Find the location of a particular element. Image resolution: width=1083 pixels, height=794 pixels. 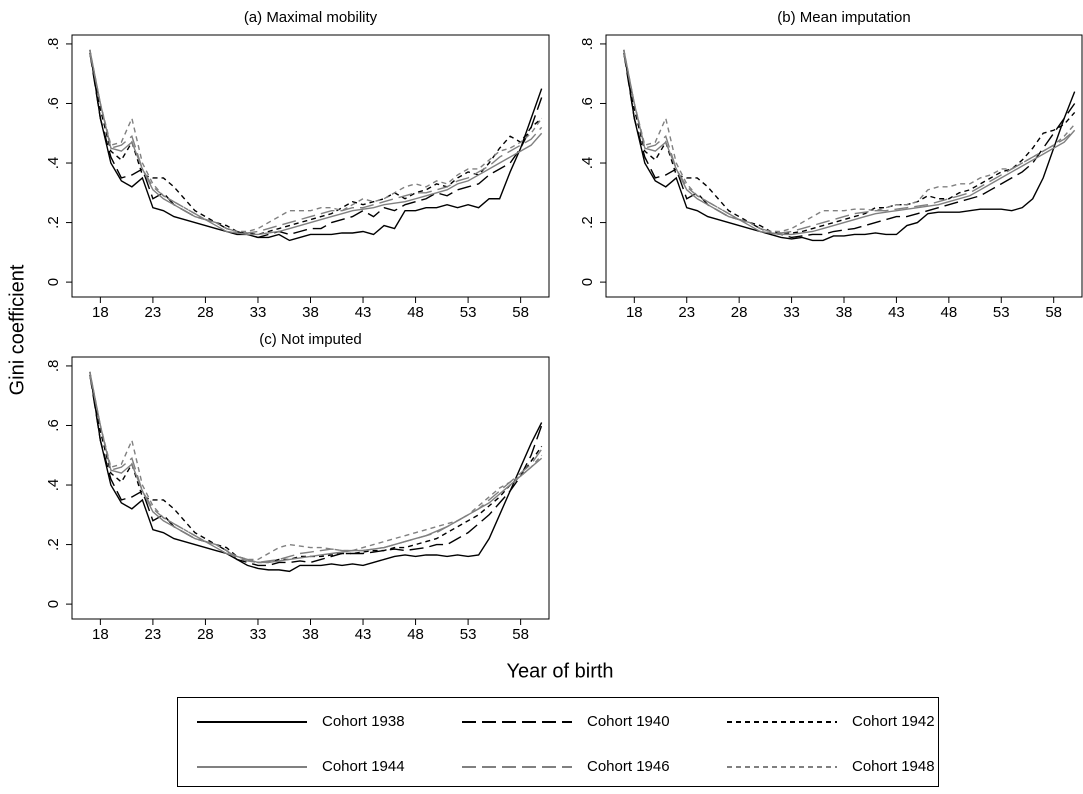

legend-box is located at coordinates (558, 742).